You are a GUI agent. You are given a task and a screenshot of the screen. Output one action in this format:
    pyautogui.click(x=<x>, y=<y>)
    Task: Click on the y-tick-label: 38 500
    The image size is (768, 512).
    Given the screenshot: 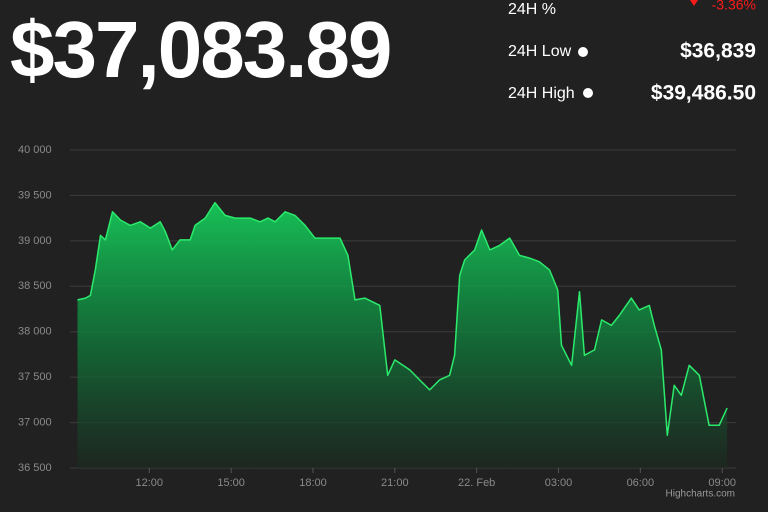 What is the action you would take?
    pyautogui.click(x=35, y=286)
    